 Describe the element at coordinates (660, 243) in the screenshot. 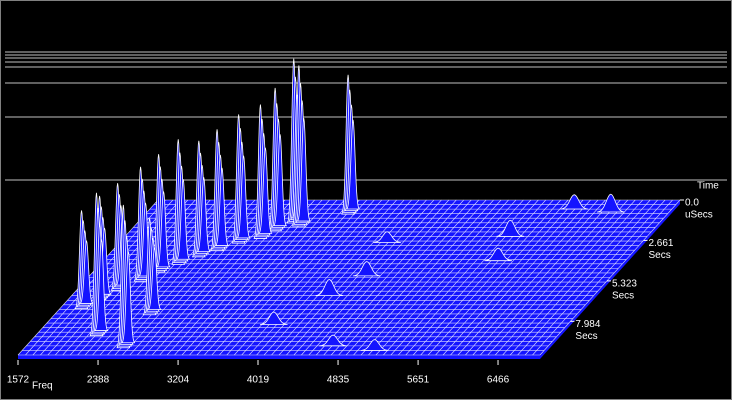

I see `time-tick-label: 2.661` at that location.